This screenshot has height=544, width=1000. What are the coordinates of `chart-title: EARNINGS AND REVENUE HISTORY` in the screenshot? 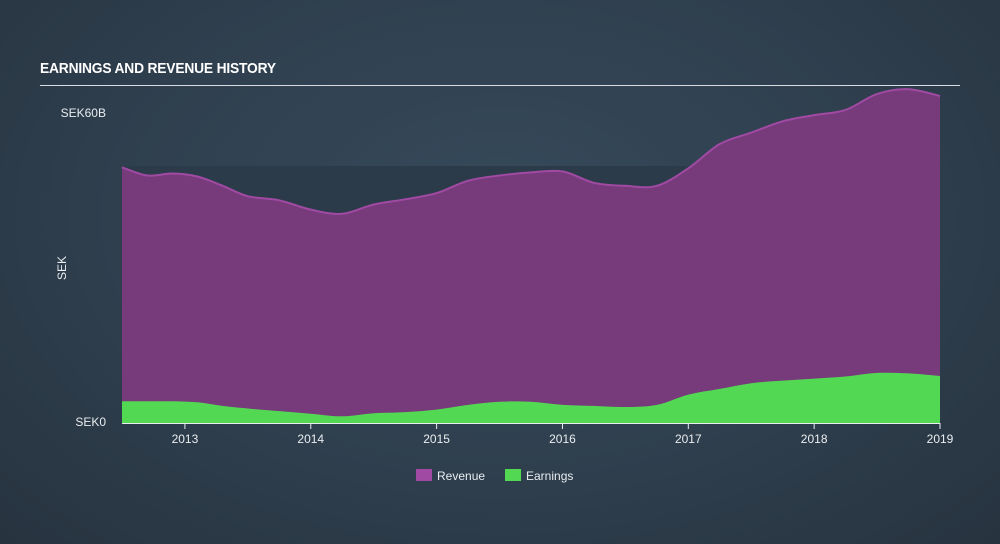 It's located at (158, 68).